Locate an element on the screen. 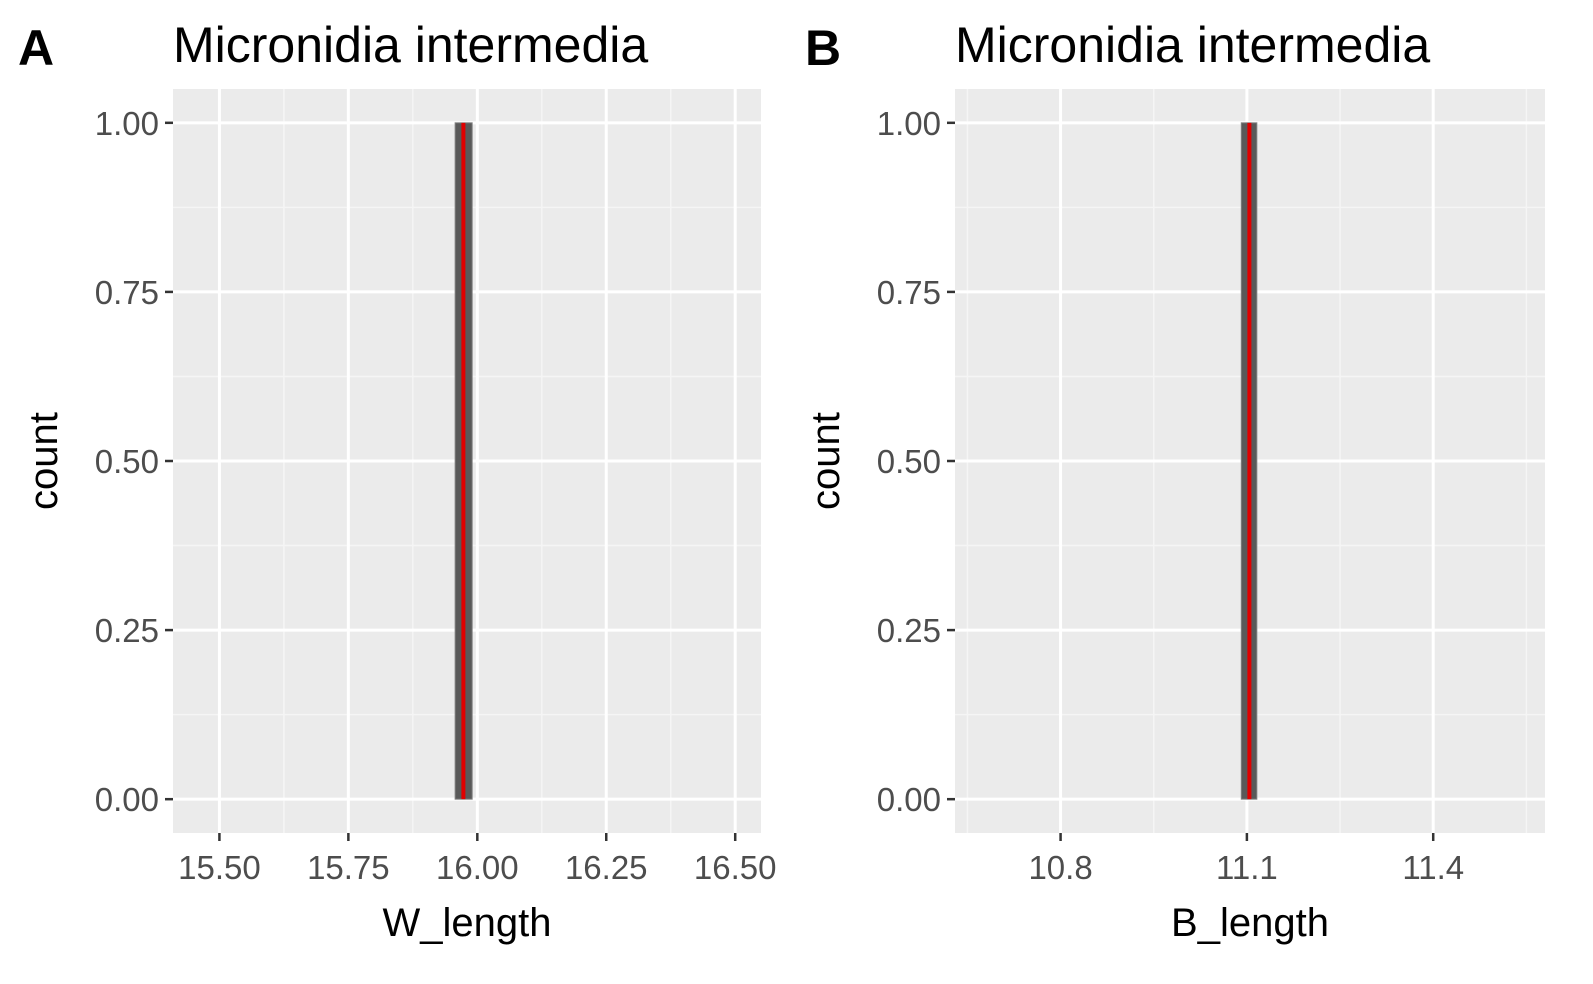 The width and height of the screenshot is (1593, 984). panel-tag: A is located at coordinates (36, 48).